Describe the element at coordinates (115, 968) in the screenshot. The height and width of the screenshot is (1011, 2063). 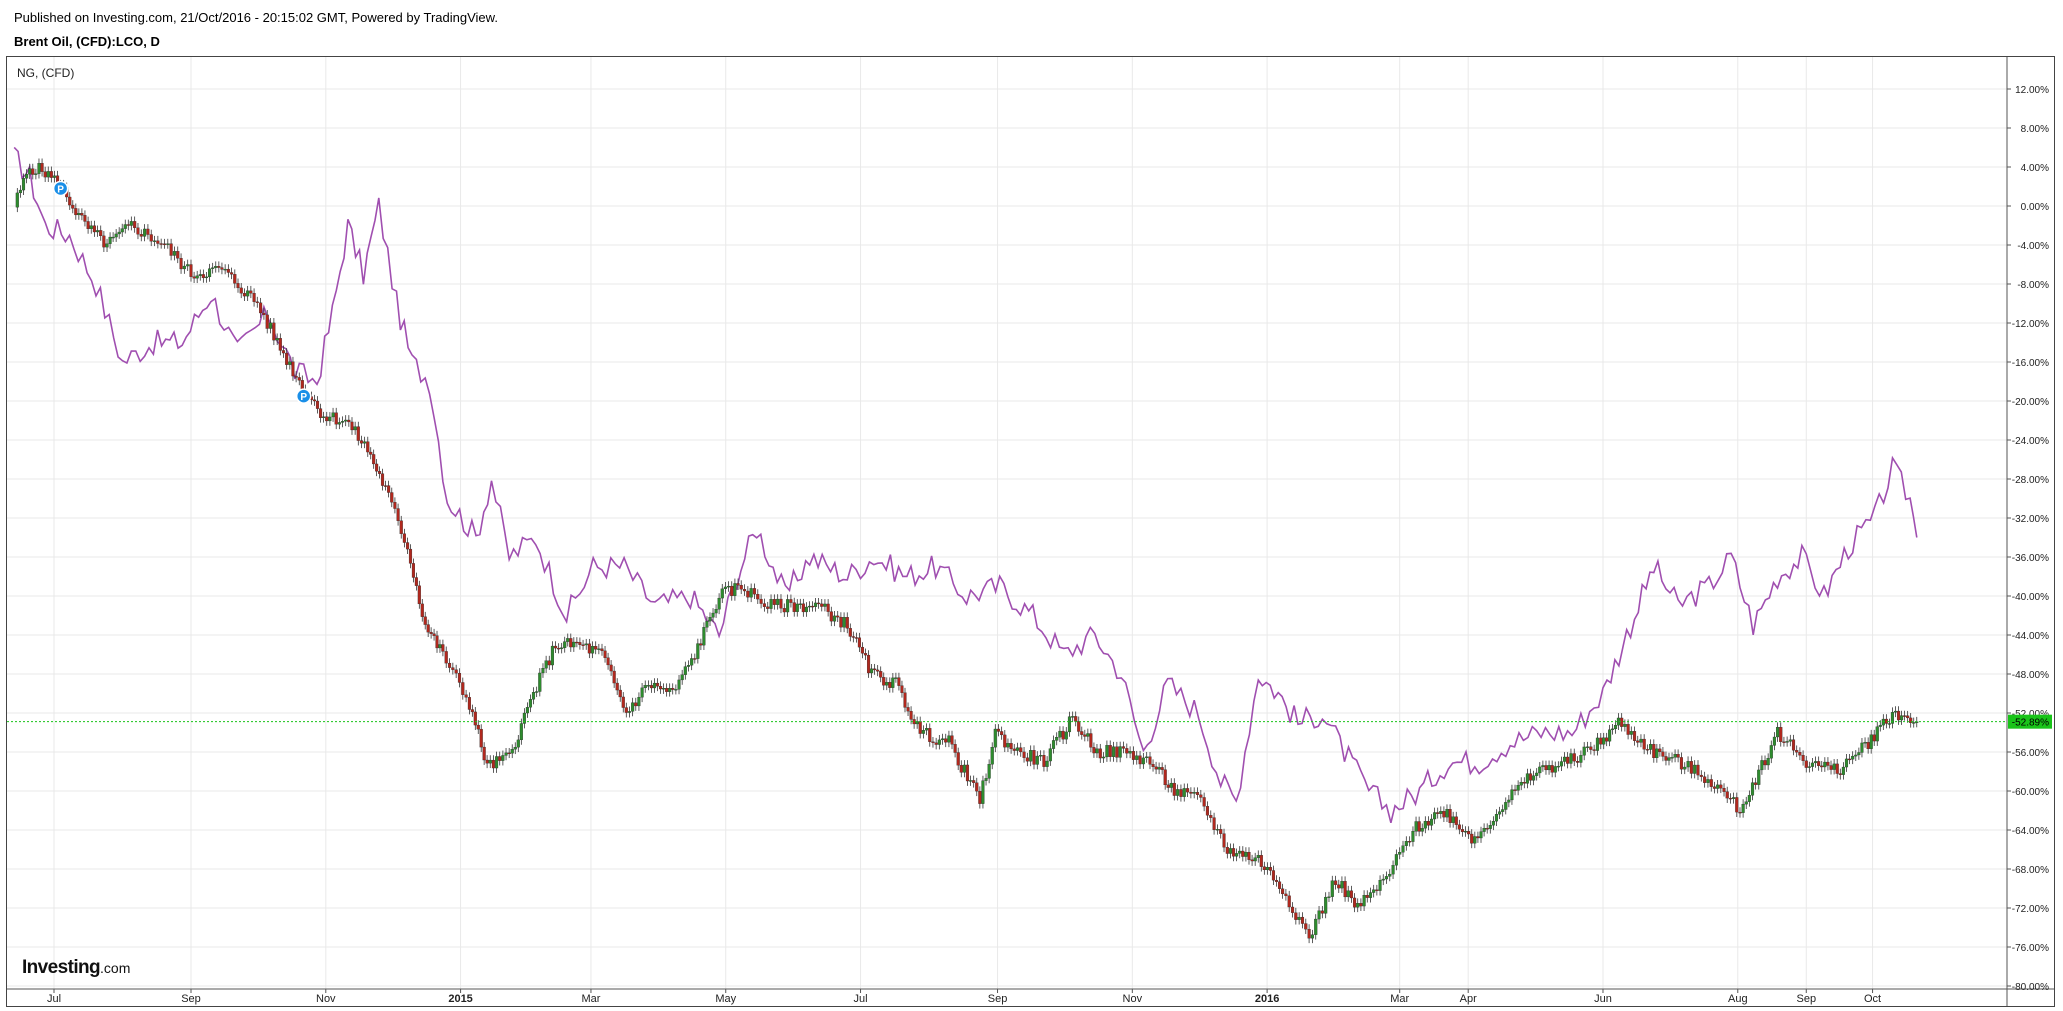
I see `logo-suffix: .com` at that location.